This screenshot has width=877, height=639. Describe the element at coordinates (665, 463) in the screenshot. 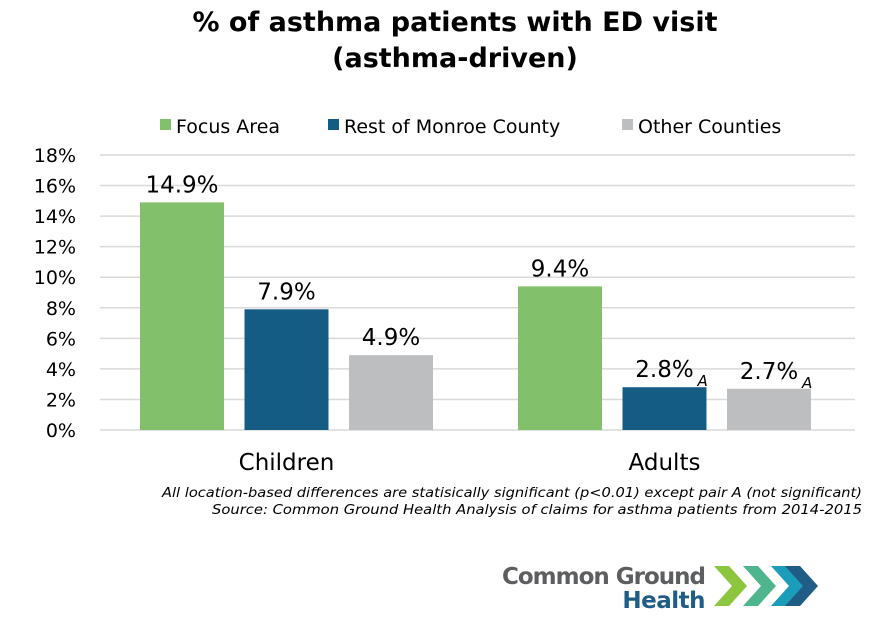

I see `x-category-label: Adults` at that location.